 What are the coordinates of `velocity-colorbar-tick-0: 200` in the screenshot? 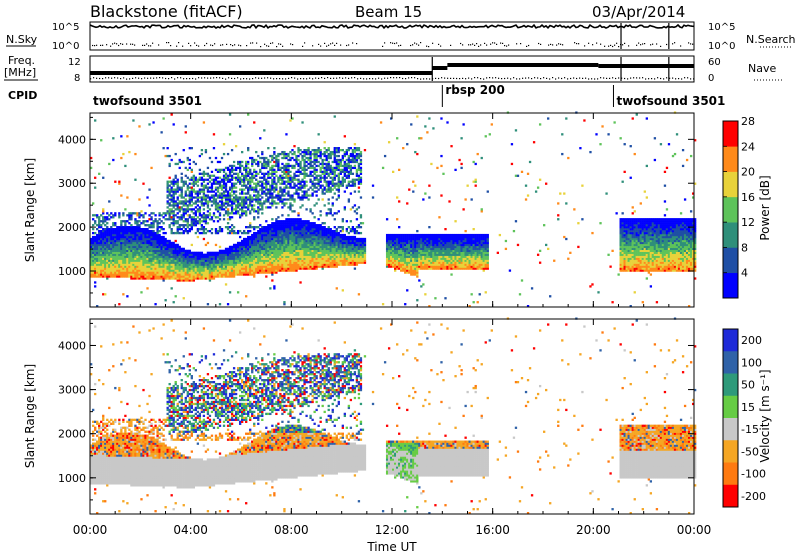 It's located at (751, 340).